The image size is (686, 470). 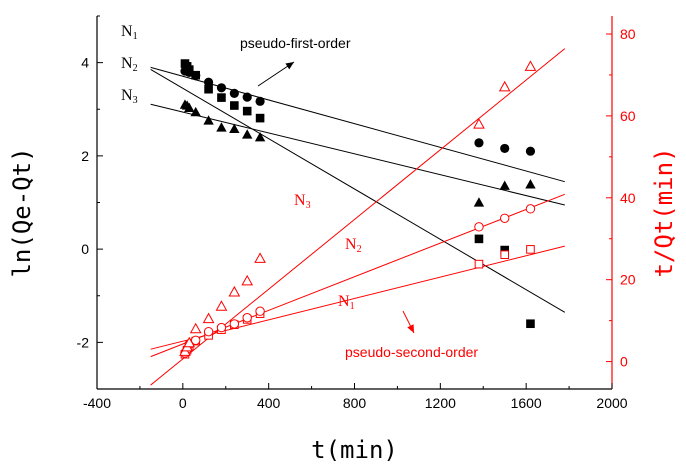 I want to click on y-right-tick-label: 0, so click(x=624, y=362).